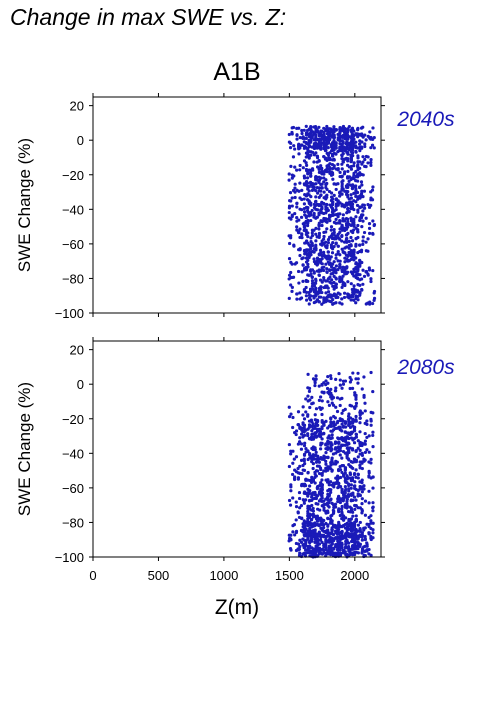 This screenshot has height=709, width=501. I want to click on y-tick-label: −20, so click(73, 419).